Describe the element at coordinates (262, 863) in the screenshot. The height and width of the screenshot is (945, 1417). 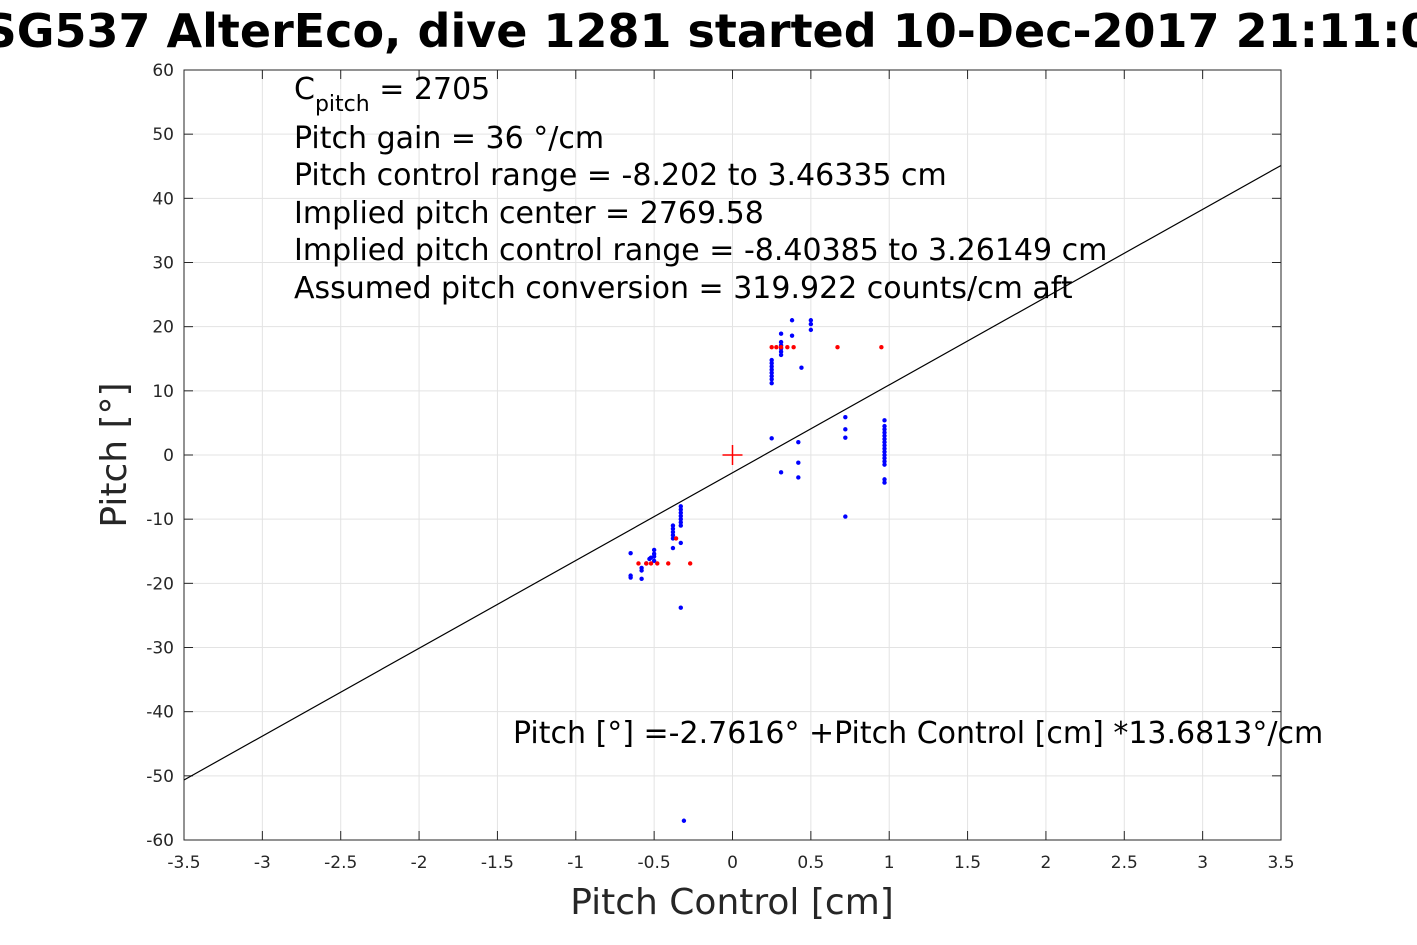
I see `x-tick-label: -3` at that location.